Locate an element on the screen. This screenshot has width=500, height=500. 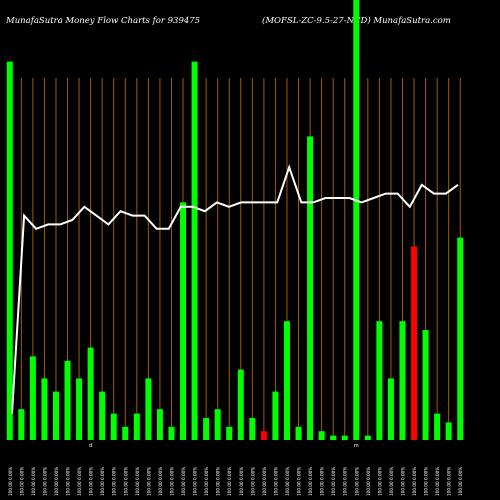
axis-mark: d is located at coordinates (90, 446).